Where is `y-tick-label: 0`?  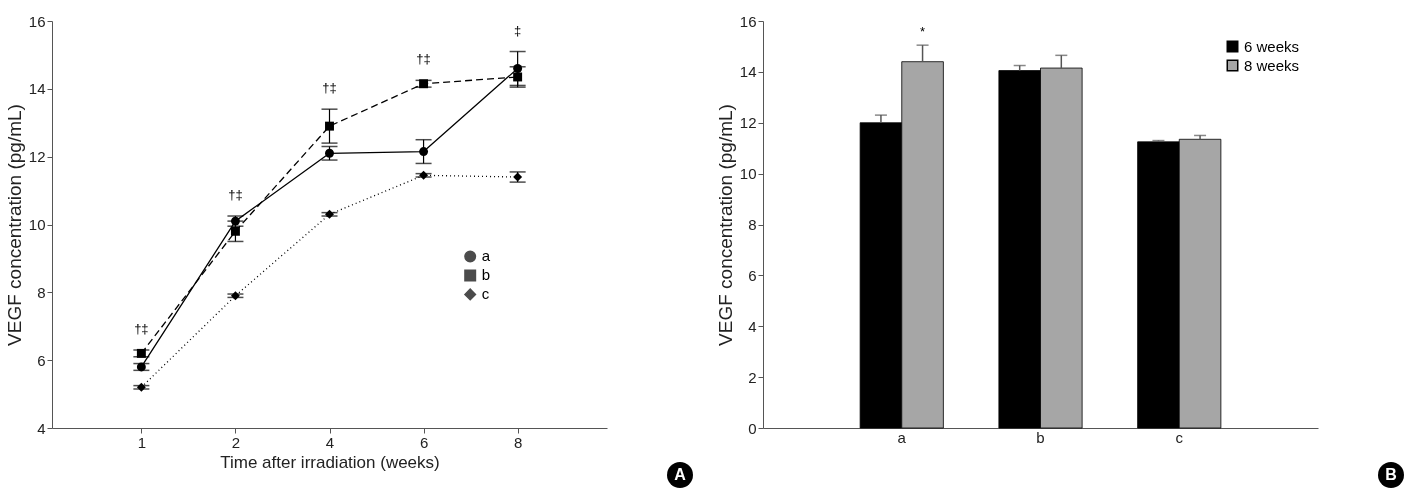 y-tick-label: 0 is located at coordinates (752, 428).